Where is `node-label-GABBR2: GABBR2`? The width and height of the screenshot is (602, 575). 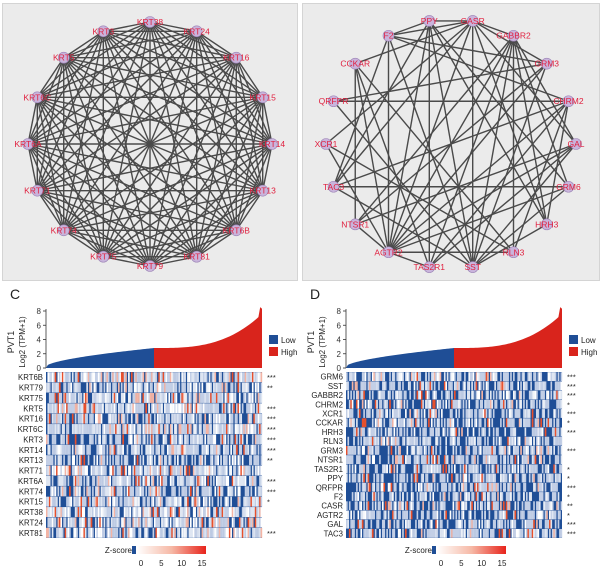
node-label-GABBR2: GABBR2 is located at coordinates (513, 36).